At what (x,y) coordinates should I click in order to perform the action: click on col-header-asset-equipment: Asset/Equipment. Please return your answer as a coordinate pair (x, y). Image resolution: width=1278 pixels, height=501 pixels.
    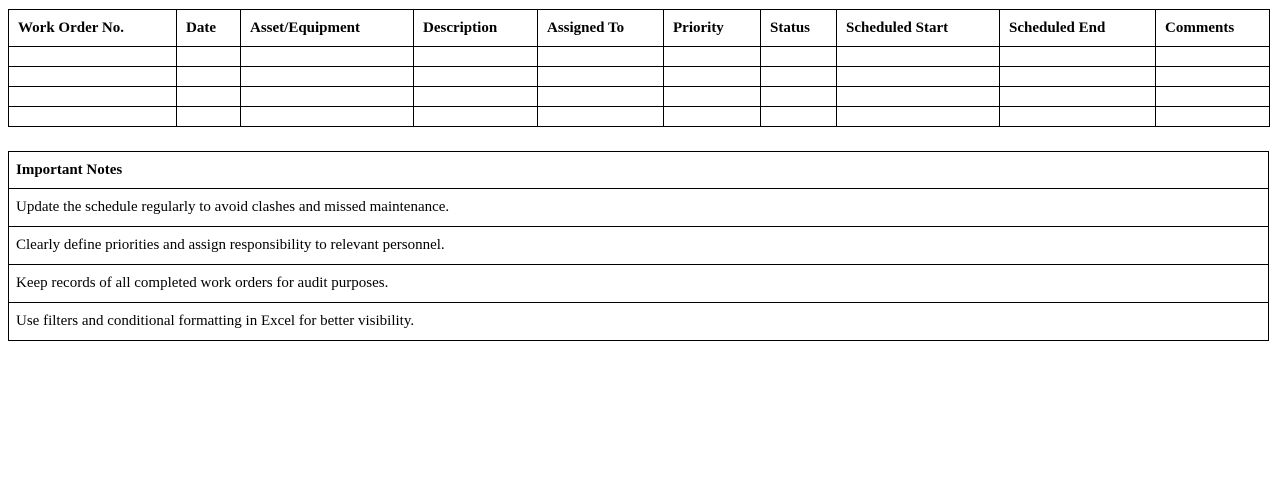
    Looking at the image, I should click on (327, 28).